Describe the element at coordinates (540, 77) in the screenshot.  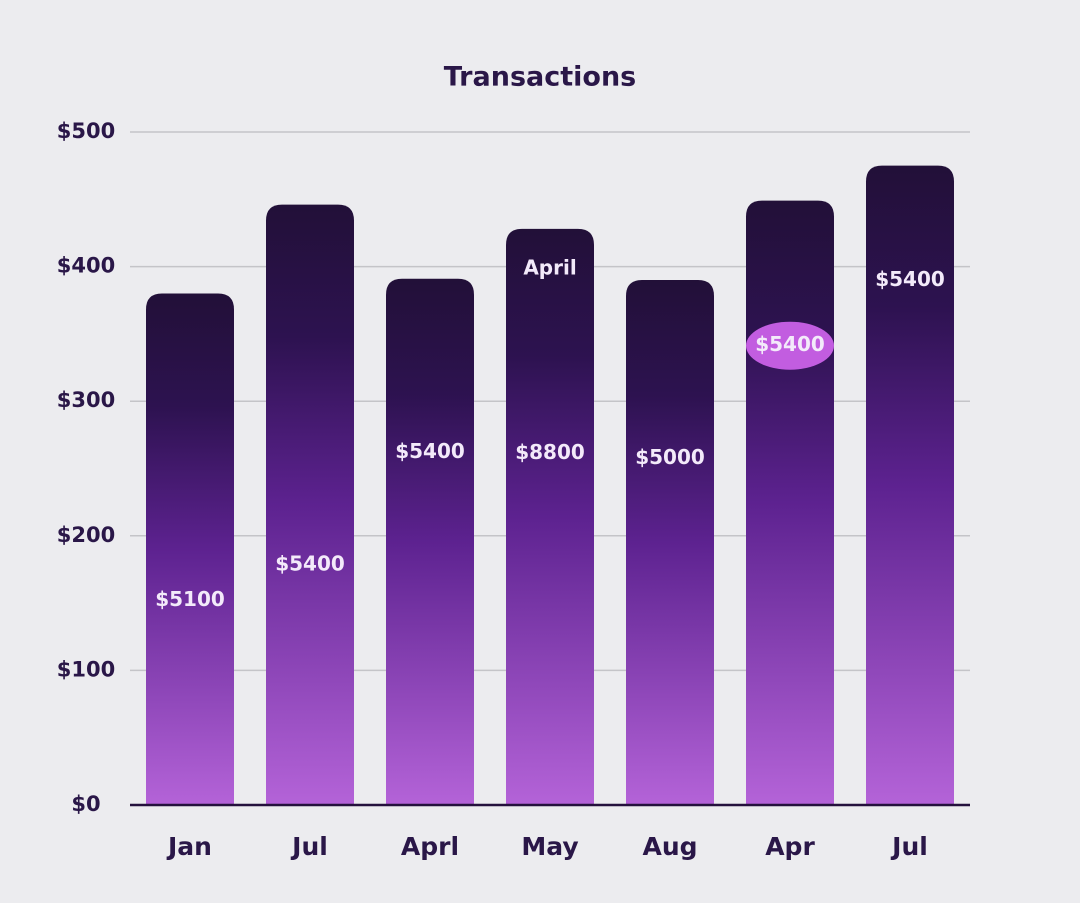
I see `chart-title: Transactions` at that location.